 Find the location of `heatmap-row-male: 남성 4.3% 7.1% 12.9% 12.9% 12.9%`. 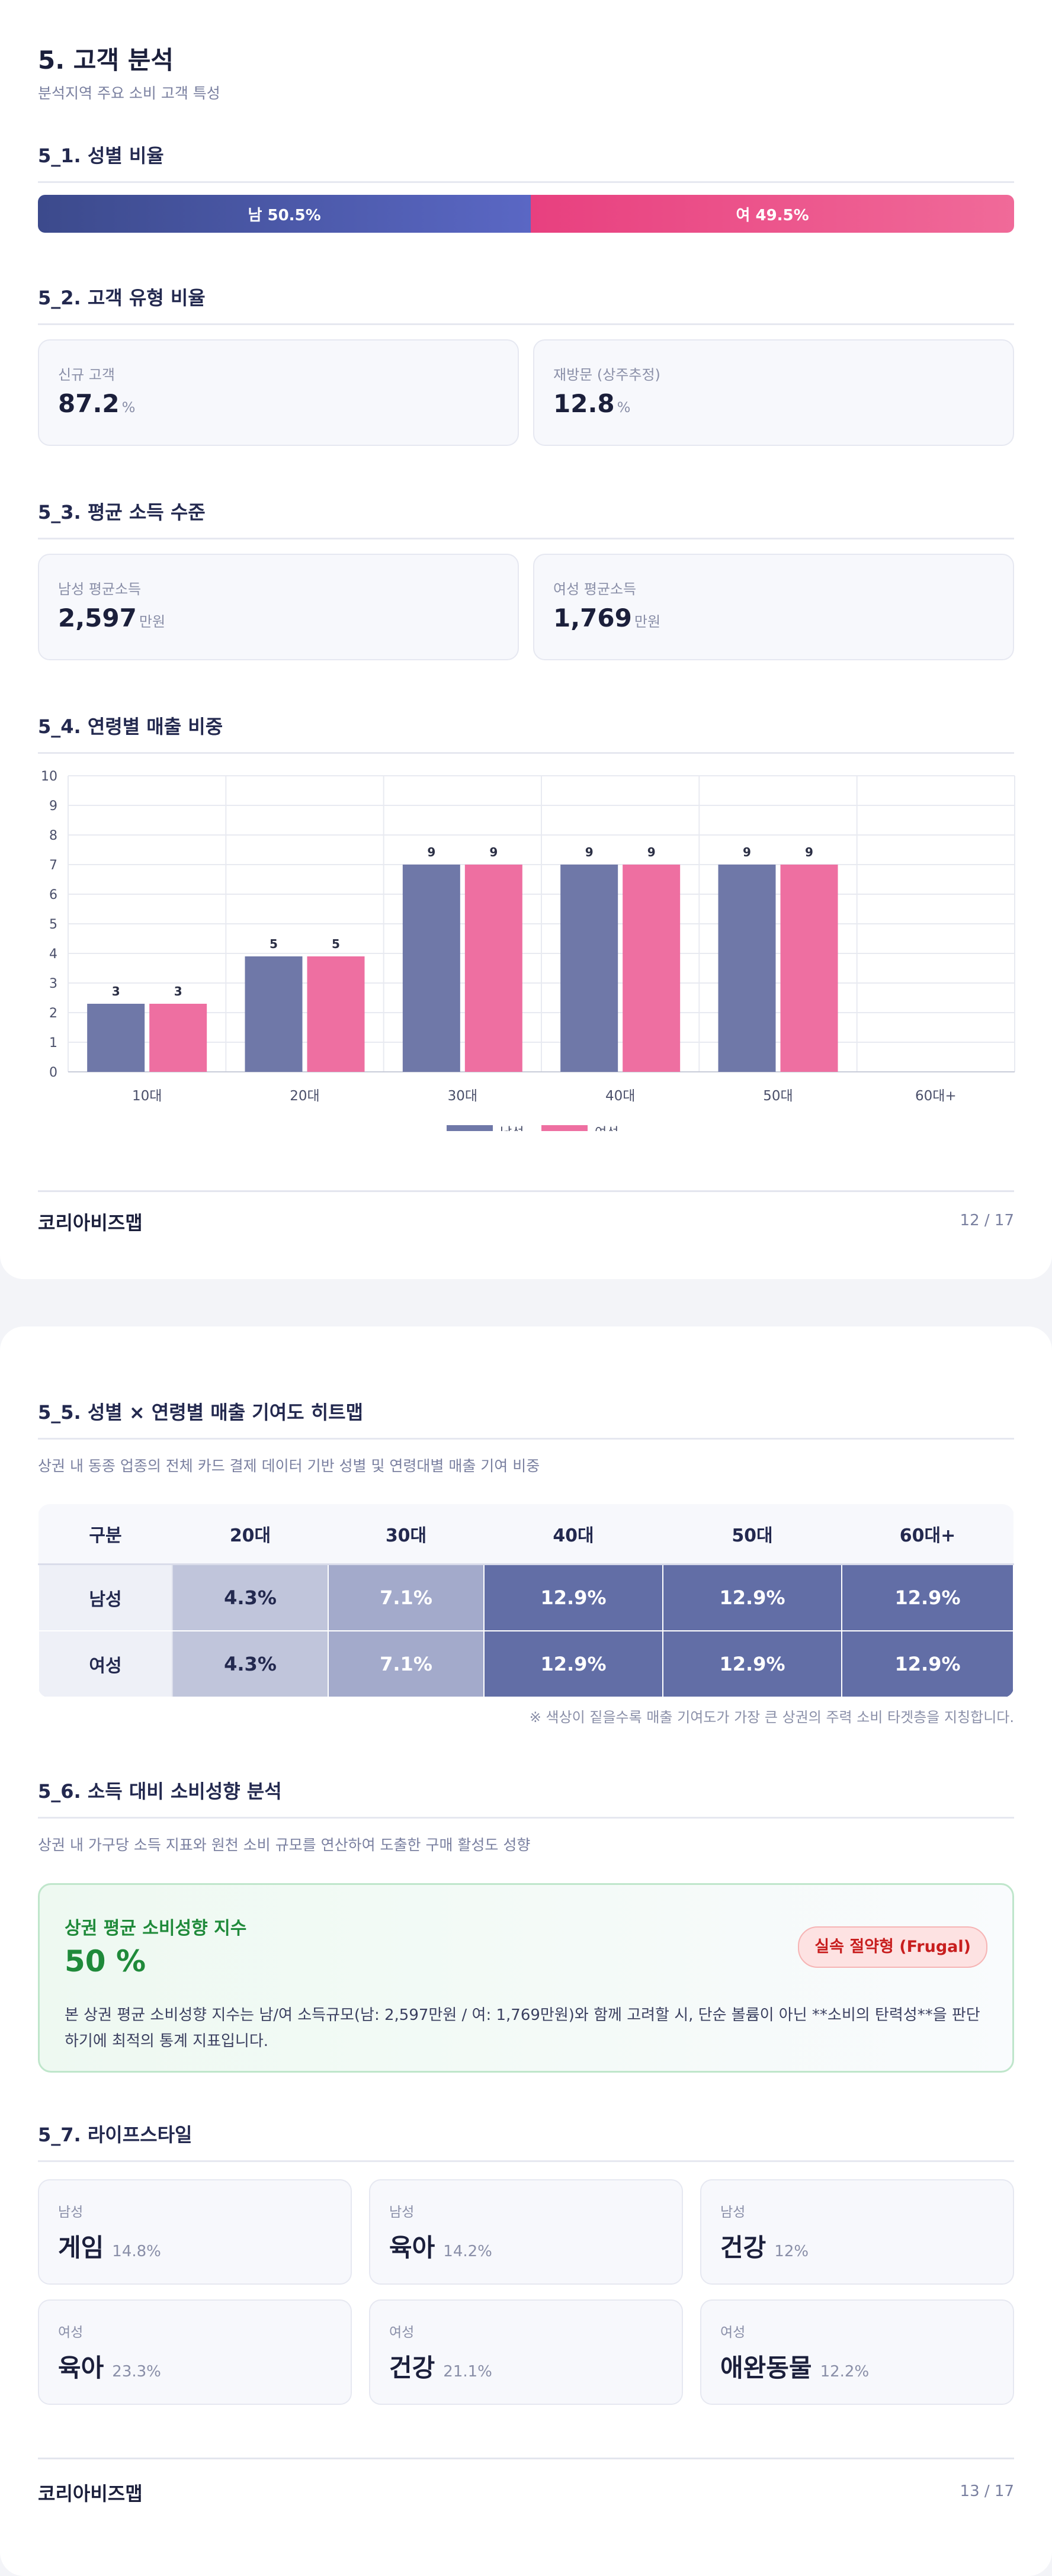

heatmap-row-male: 남성 4.3% 7.1% 12.9% 12.9% 12.9% is located at coordinates (526, 1597).